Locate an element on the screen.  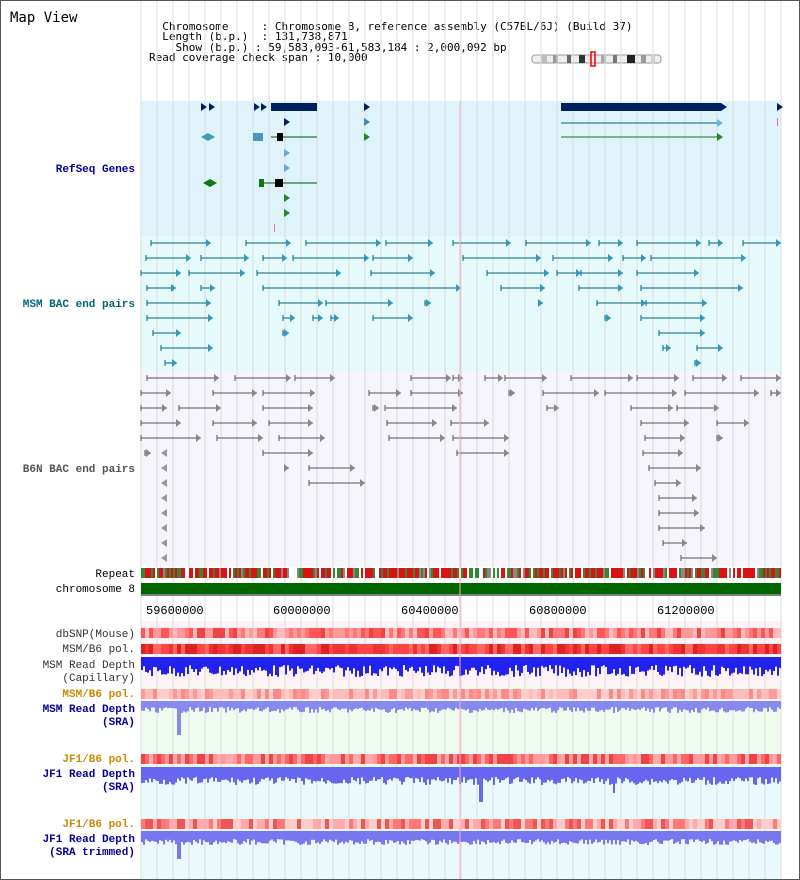
chromosome-ideogram is located at coordinates (596, 59).